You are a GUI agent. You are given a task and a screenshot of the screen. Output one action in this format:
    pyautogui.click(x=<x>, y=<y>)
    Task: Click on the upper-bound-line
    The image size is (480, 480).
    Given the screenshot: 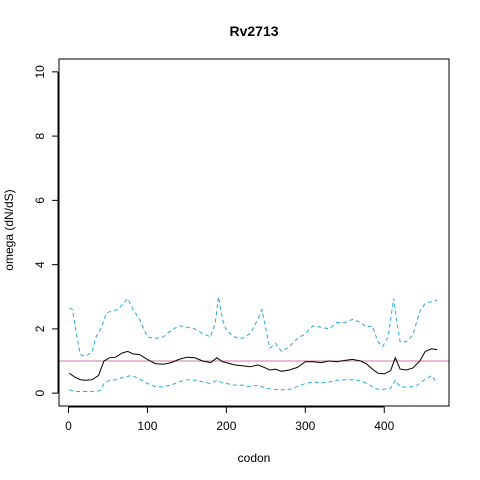 What is the action you would take?
    pyautogui.click(x=253, y=326)
    